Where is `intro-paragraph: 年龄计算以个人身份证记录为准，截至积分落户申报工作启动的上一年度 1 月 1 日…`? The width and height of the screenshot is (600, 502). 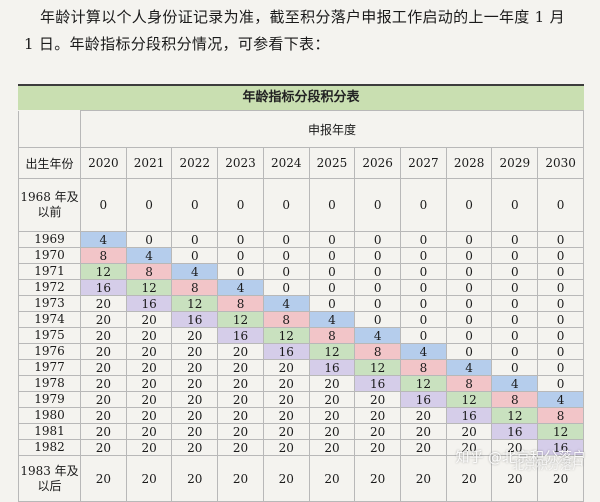
intro-paragraph: 年龄计算以个人身份证记录为准，截至积分落户申报工作启动的上一年度 1 月 1 日… is located at coordinates (304, 31).